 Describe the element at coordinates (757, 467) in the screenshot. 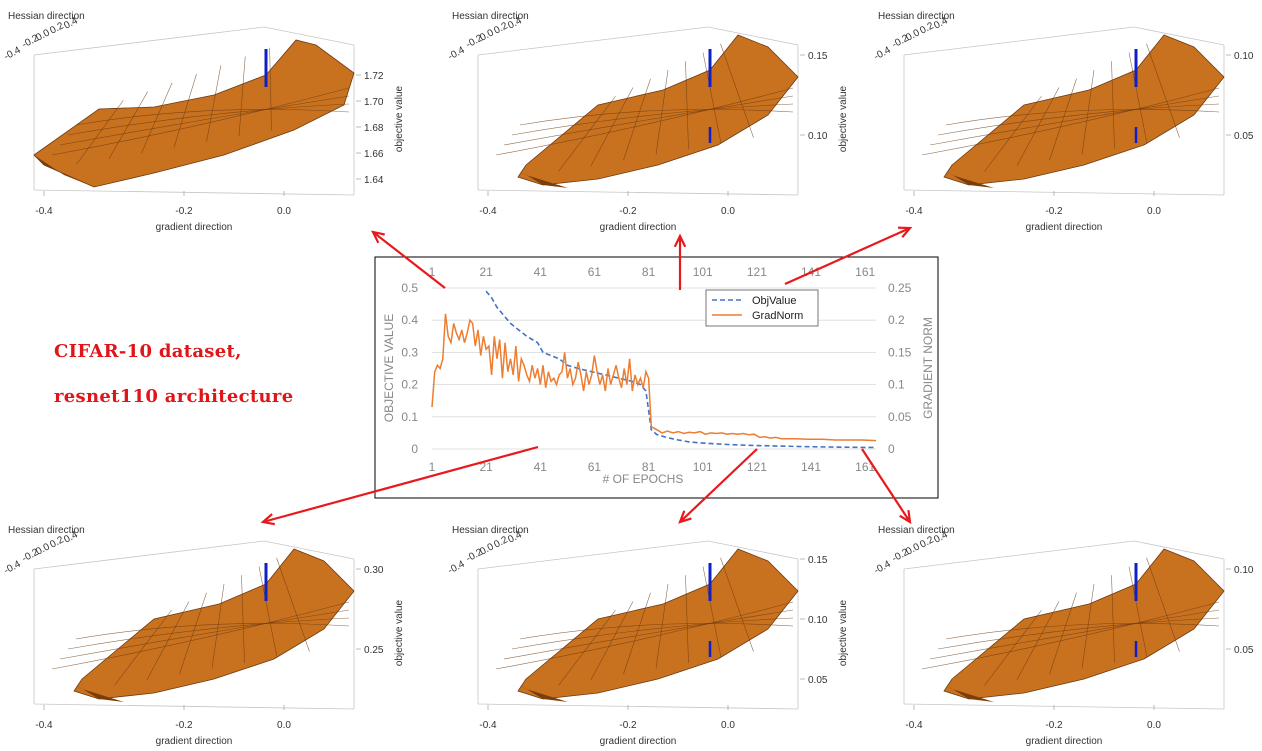

I see `x-tick-label: 121` at that location.